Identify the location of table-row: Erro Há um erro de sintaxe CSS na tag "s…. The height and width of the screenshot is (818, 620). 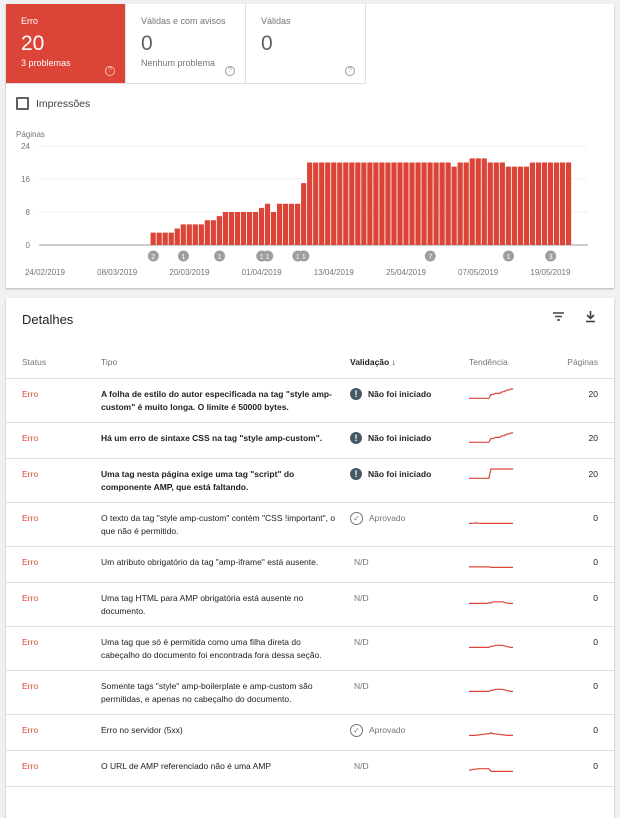
(310, 440).